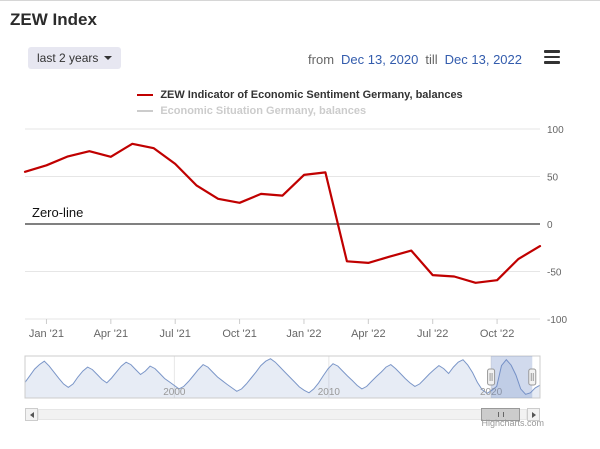 This screenshot has height=449, width=600. I want to click on svg-text: 2010, so click(329, 392).